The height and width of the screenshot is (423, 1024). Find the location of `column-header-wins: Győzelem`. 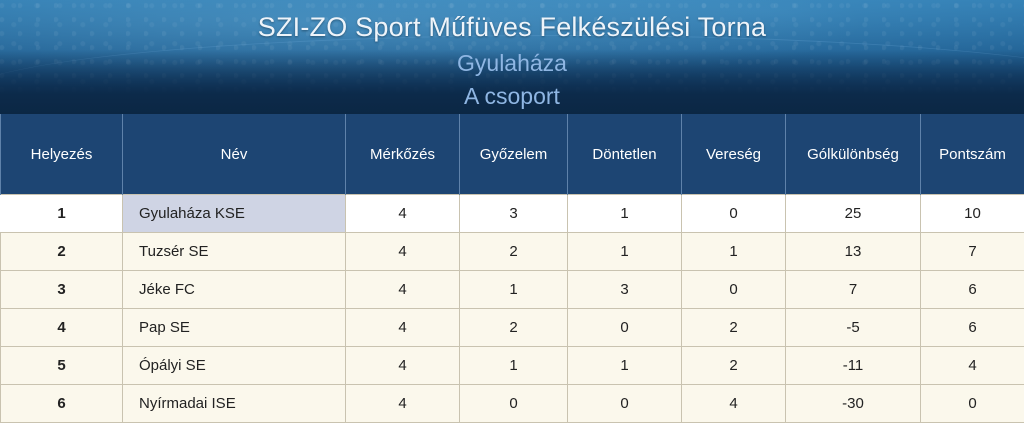

column-header-wins: Győzelem is located at coordinates (514, 154).